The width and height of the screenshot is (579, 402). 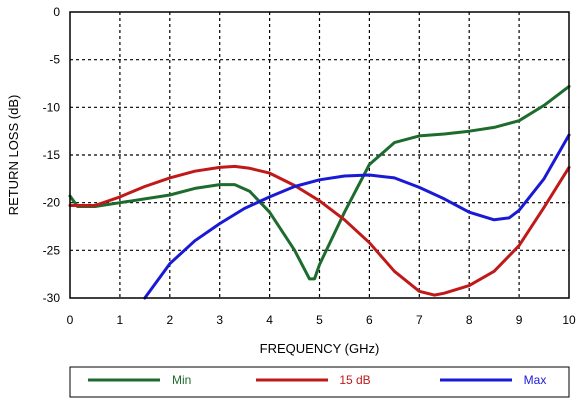 What do you see at coordinates (320, 348) in the screenshot?
I see `x-axis-label: FREQUENCY (GHz)` at bounding box center [320, 348].